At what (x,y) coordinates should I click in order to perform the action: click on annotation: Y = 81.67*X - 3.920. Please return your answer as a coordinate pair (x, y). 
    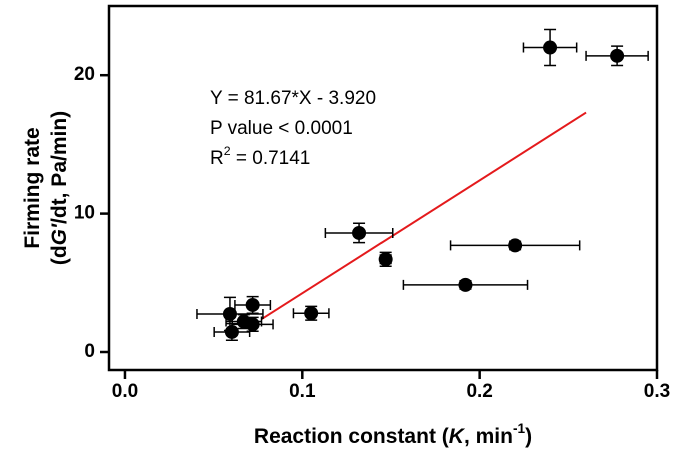
    Looking at the image, I should click on (293, 98).